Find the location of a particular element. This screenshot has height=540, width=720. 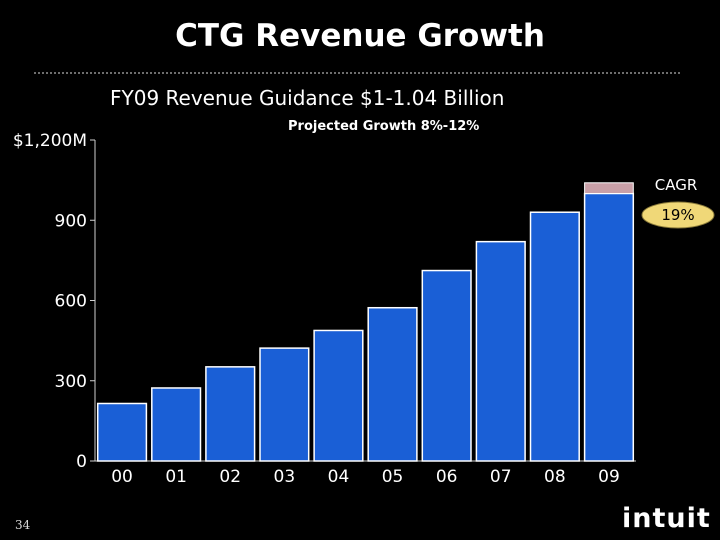

x-tick-label: 07 is located at coordinates (501, 477).